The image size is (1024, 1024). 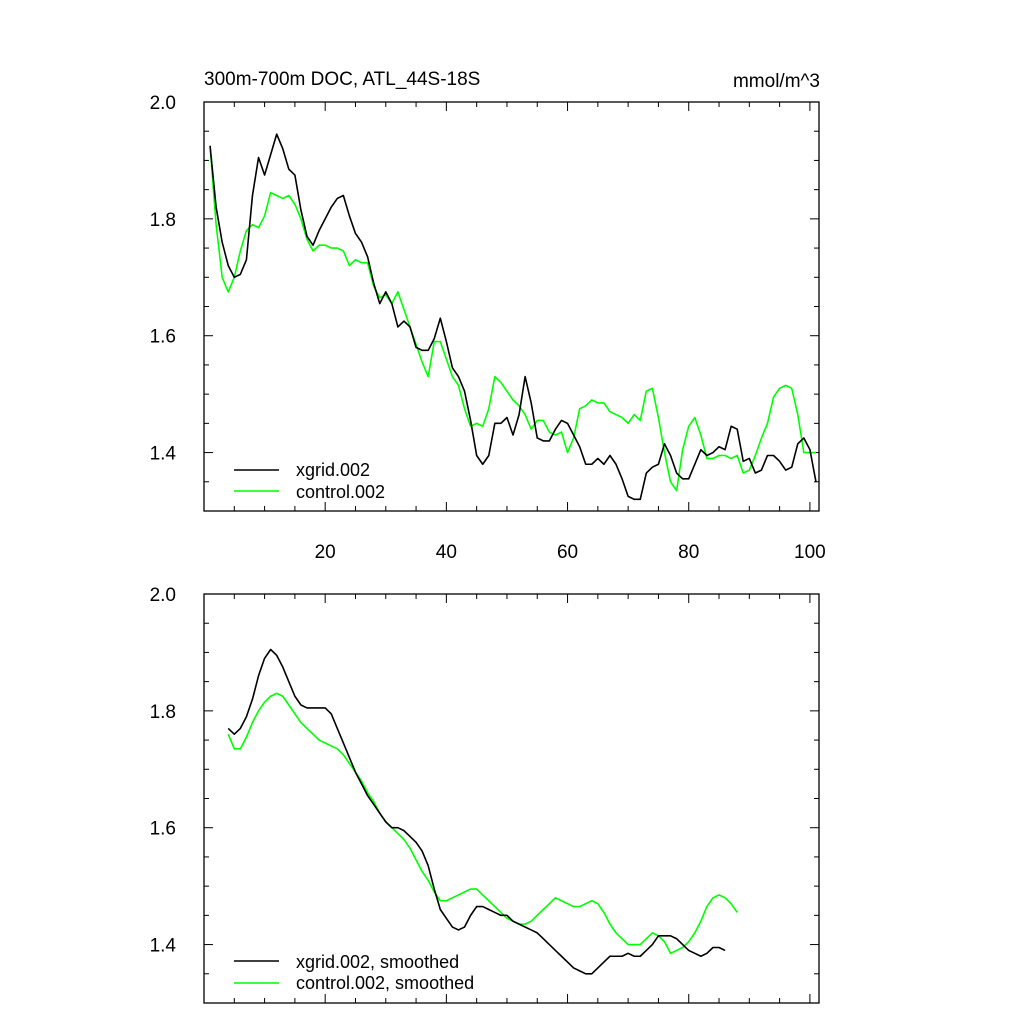 What do you see at coordinates (482, 823) in the screenshot?
I see `series-line-control-002-smoothed` at bounding box center [482, 823].